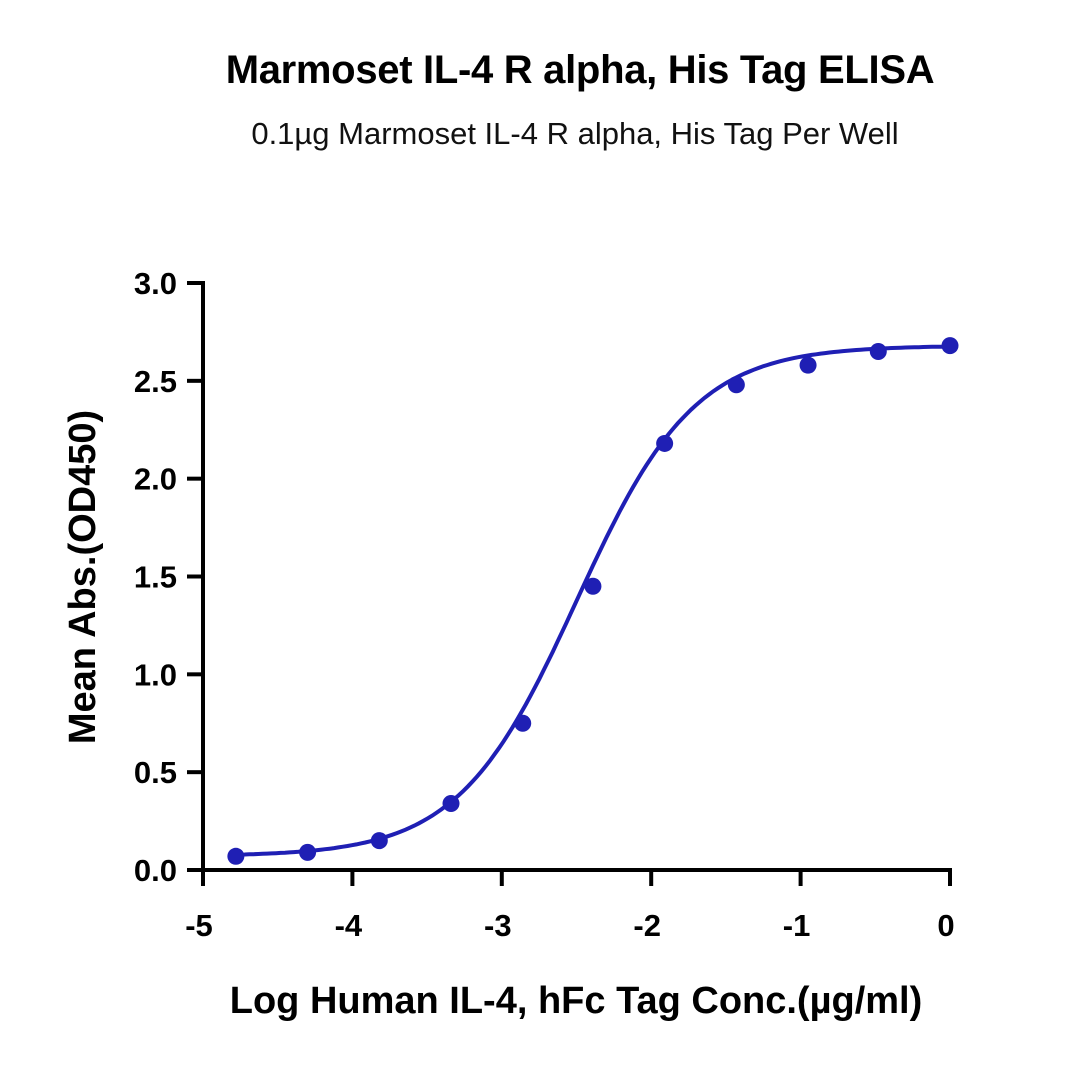 The height and width of the screenshot is (1065, 1080). Describe the element at coordinates (155, 577) in the screenshot. I see `y-tick-label: 1.5` at that location.